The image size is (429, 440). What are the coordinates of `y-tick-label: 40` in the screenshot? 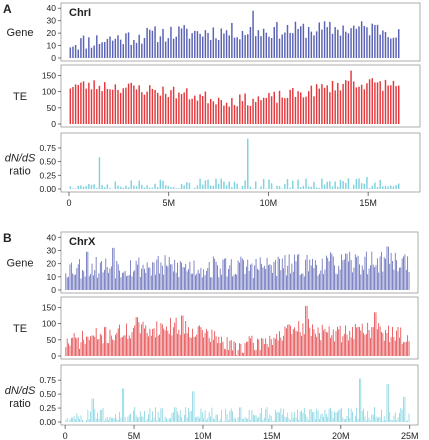 It's located at (52, 237).